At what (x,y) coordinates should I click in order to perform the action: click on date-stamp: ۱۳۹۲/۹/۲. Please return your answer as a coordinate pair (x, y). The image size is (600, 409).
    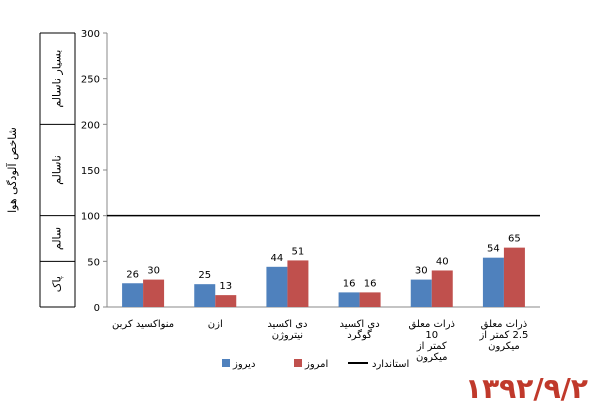
    Looking at the image, I should click on (526, 388).